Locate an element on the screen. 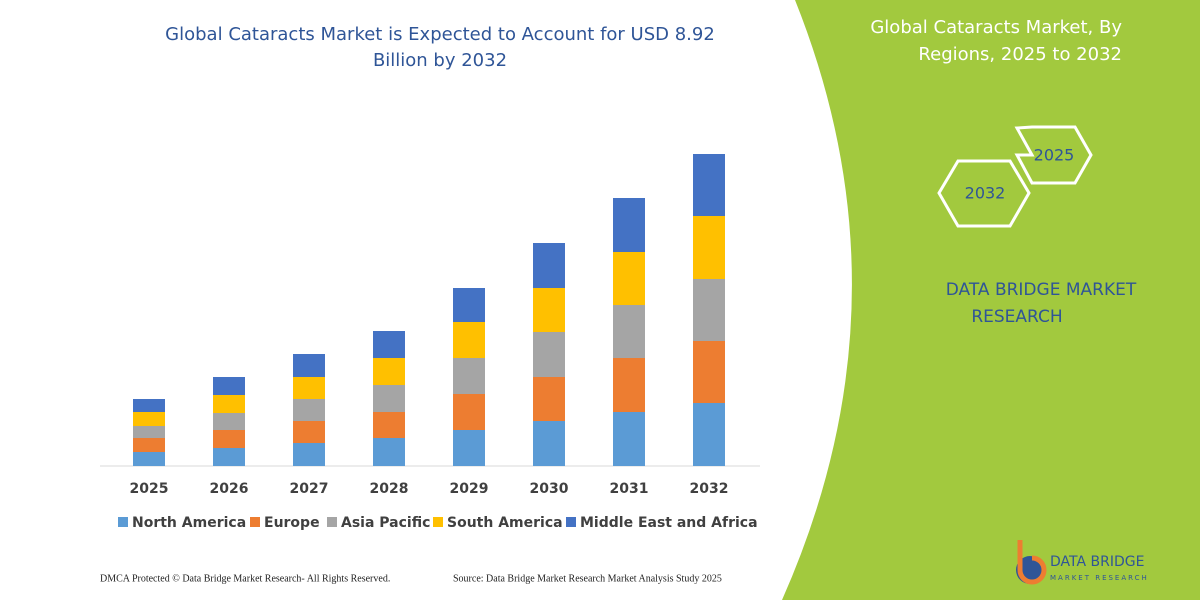 The width and height of the screenshot is (1200, 600). logo-name: DATA BRIDGE is located at coordinates (1097, 562).